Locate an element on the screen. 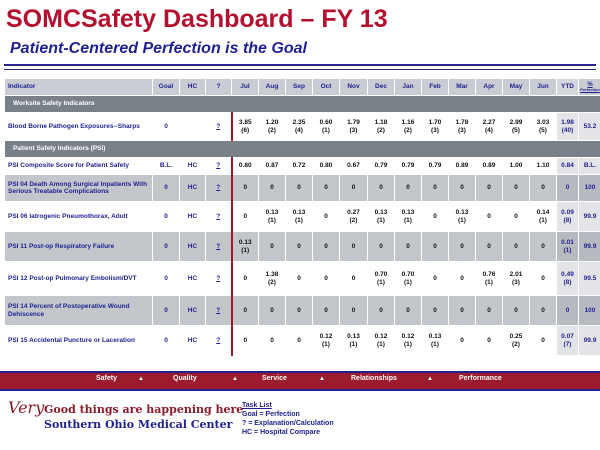 Image resolution: width=600 pixels, height=450 pixels. ytd-cell: 0 is located at coordinates (567, 310).